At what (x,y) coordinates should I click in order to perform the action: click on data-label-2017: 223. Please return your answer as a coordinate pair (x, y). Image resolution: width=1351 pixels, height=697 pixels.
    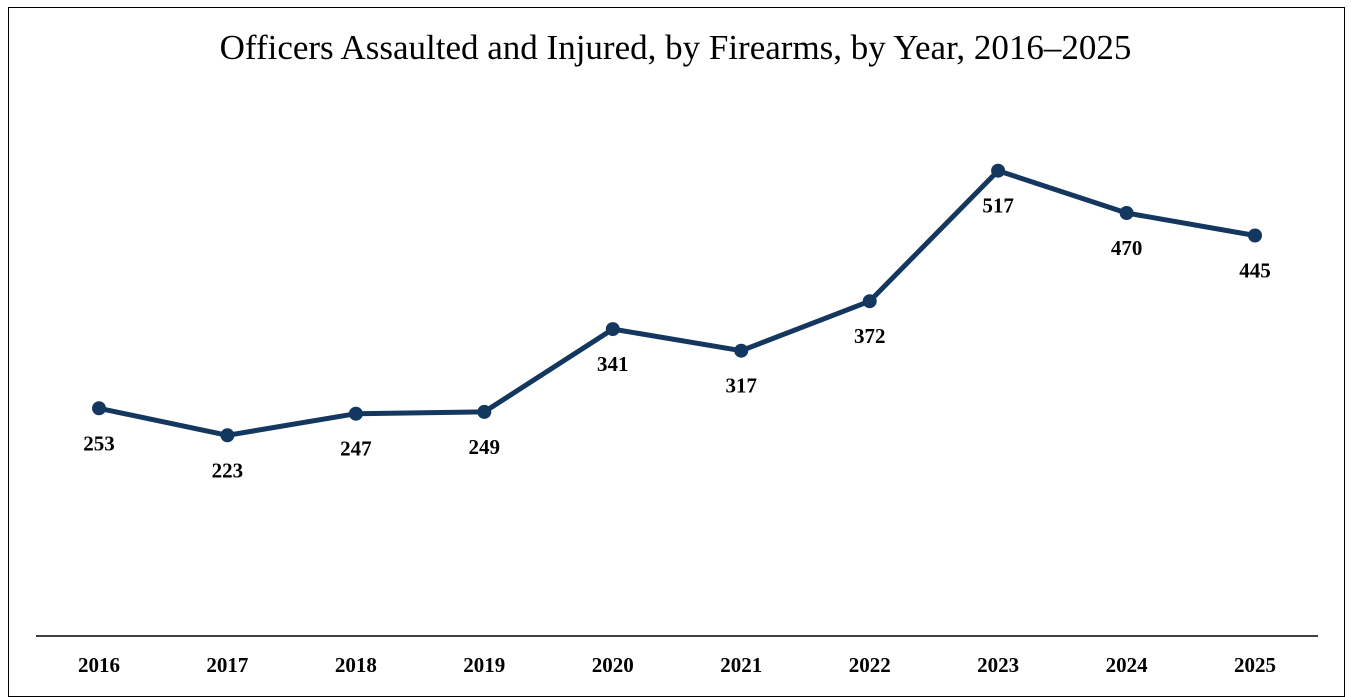
    Looking at the image, I should click on (228, 470).